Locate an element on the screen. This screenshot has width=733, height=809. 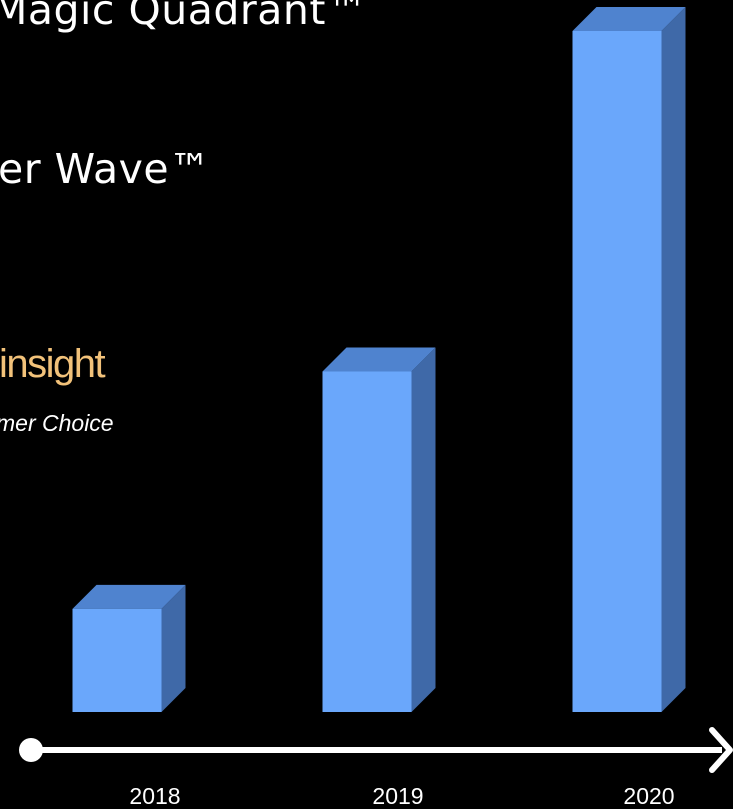
bar-top-2020 is located at coordinates (629, 19).